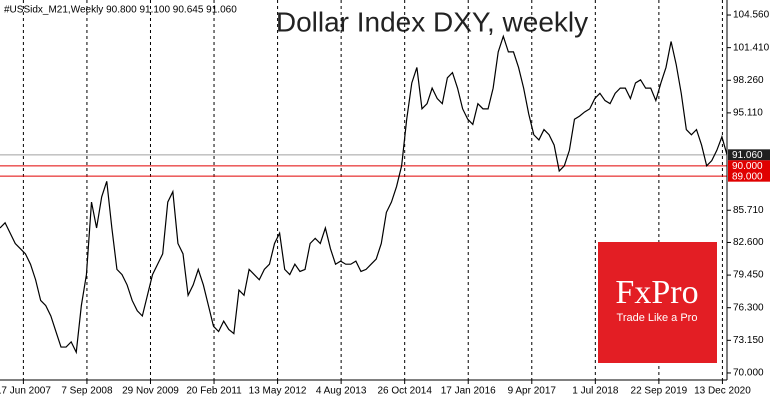 This screenshot has width=770, height=400. I want to click on x-tick-label: 13 Dec 2020, so click(722, 391).